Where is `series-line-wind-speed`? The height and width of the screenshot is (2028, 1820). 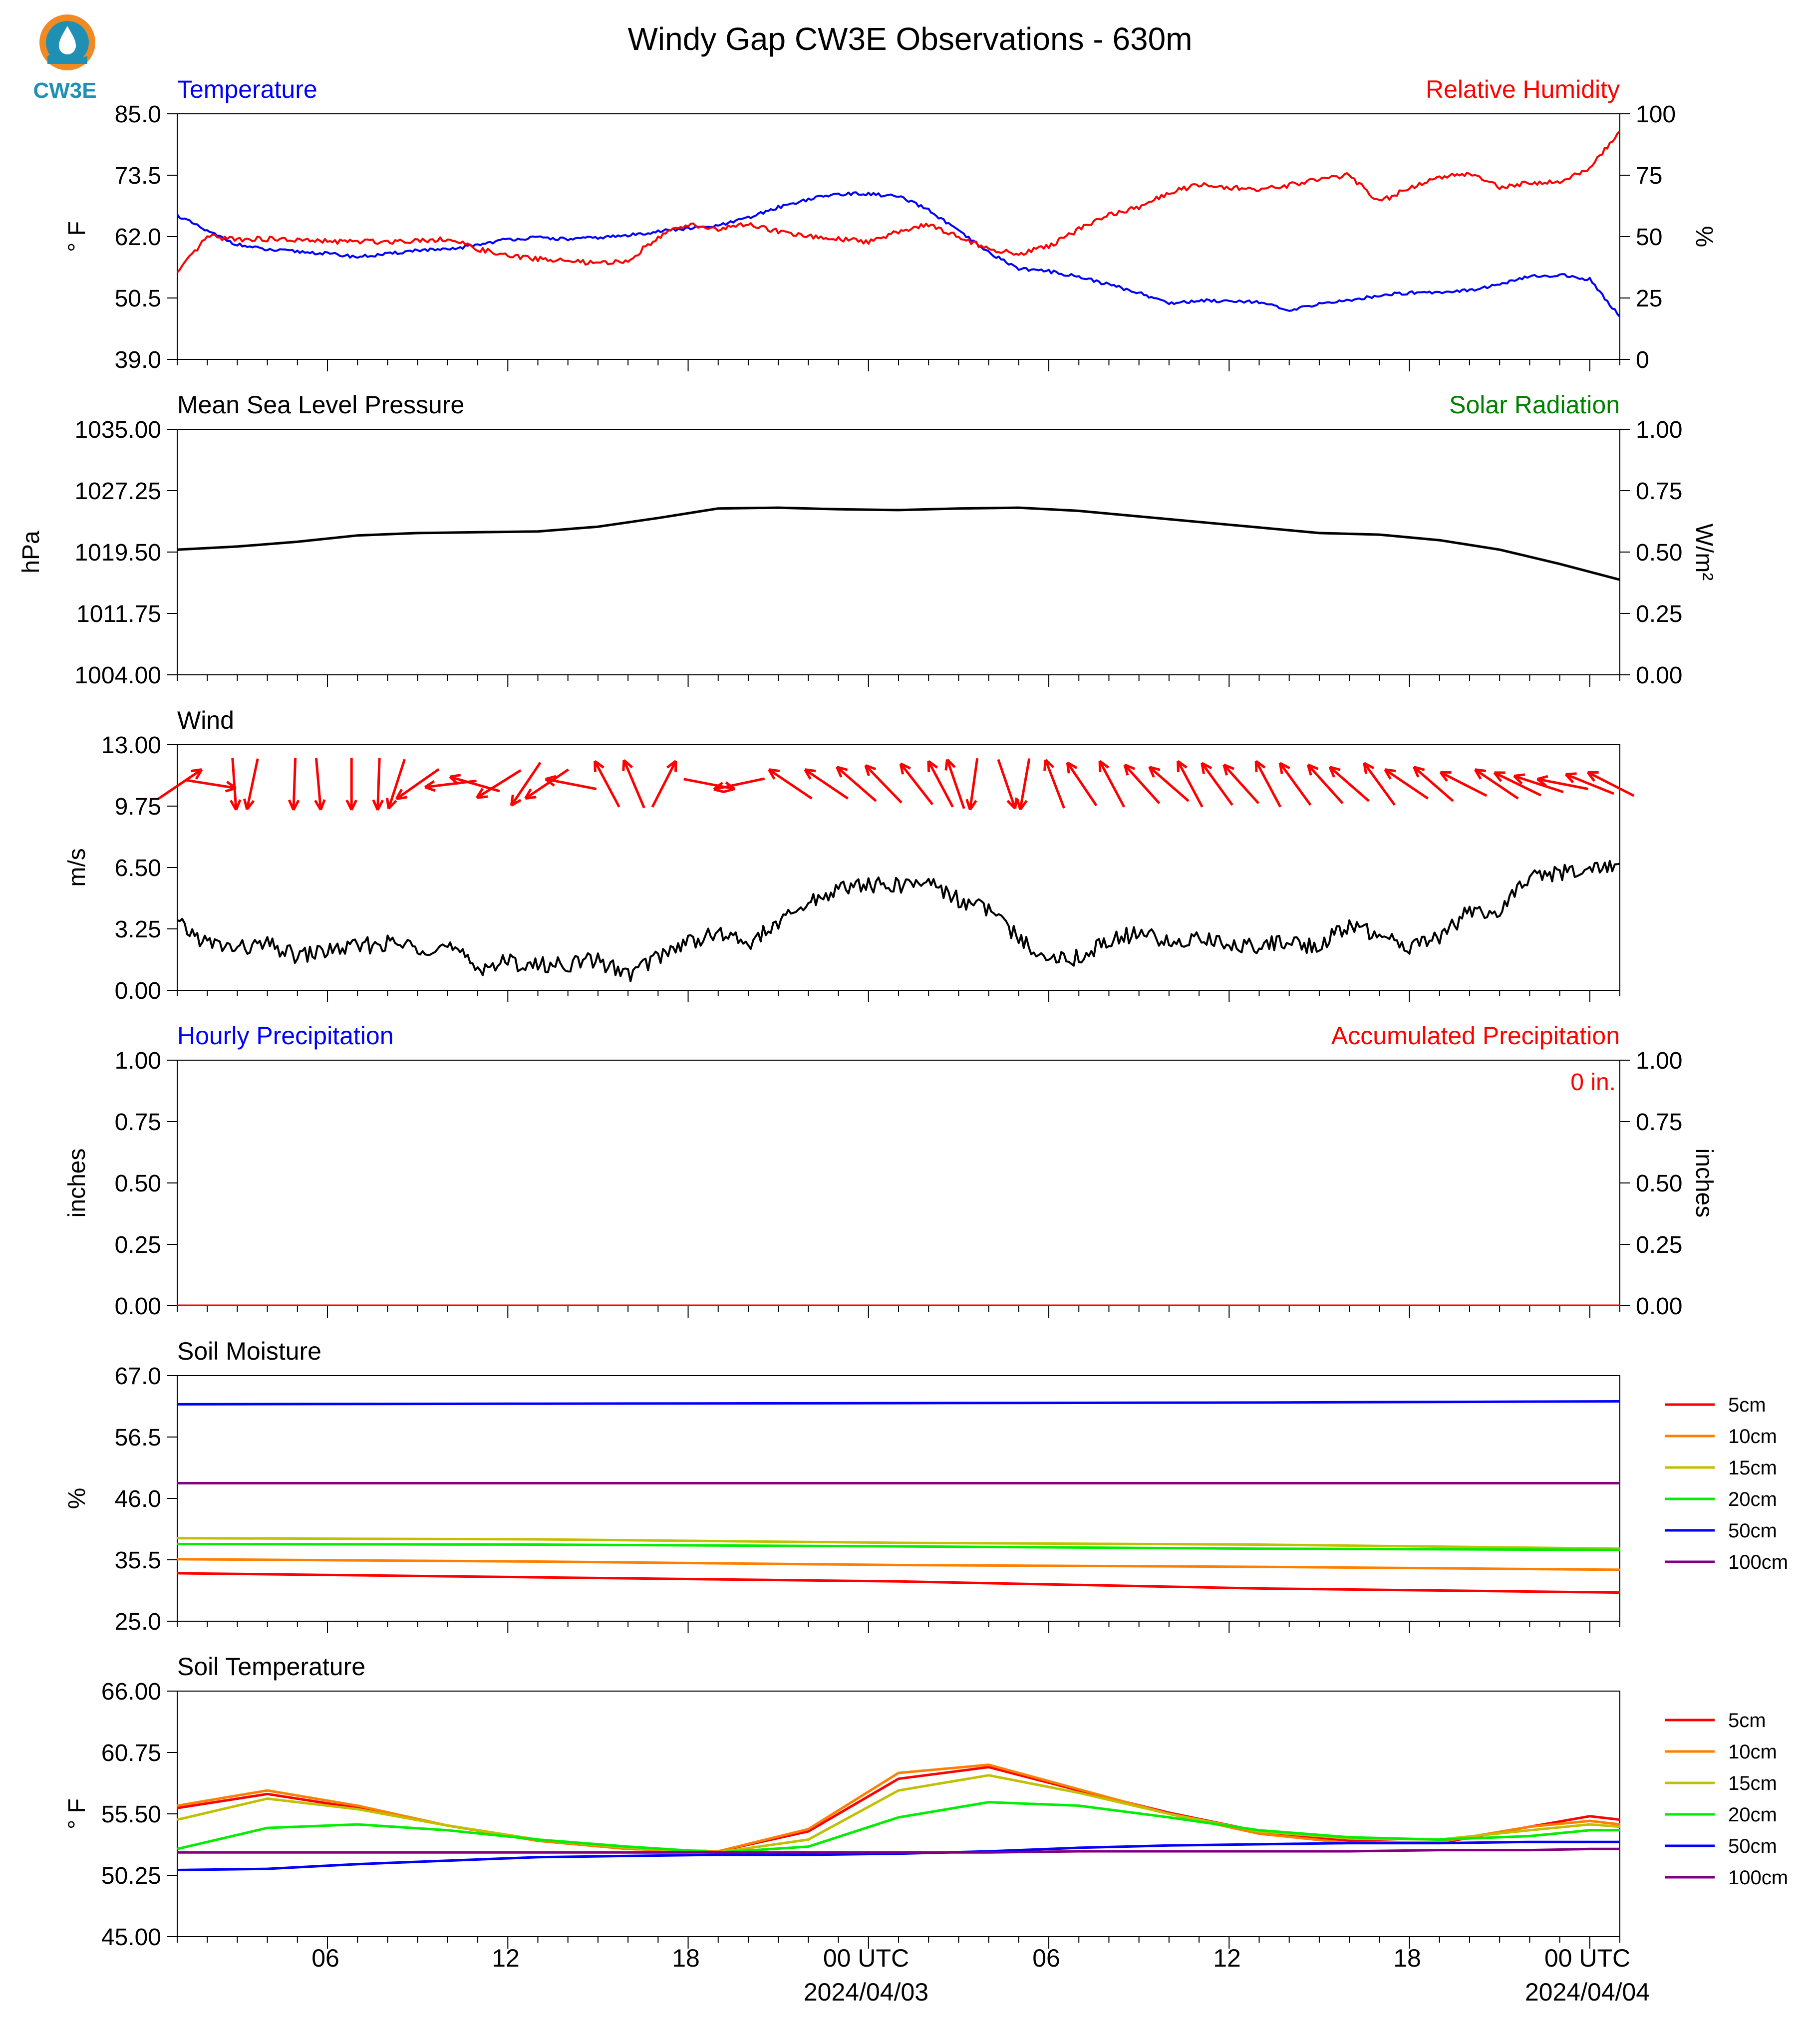
series-line-wind-speed is located at coordinates (898, 921).